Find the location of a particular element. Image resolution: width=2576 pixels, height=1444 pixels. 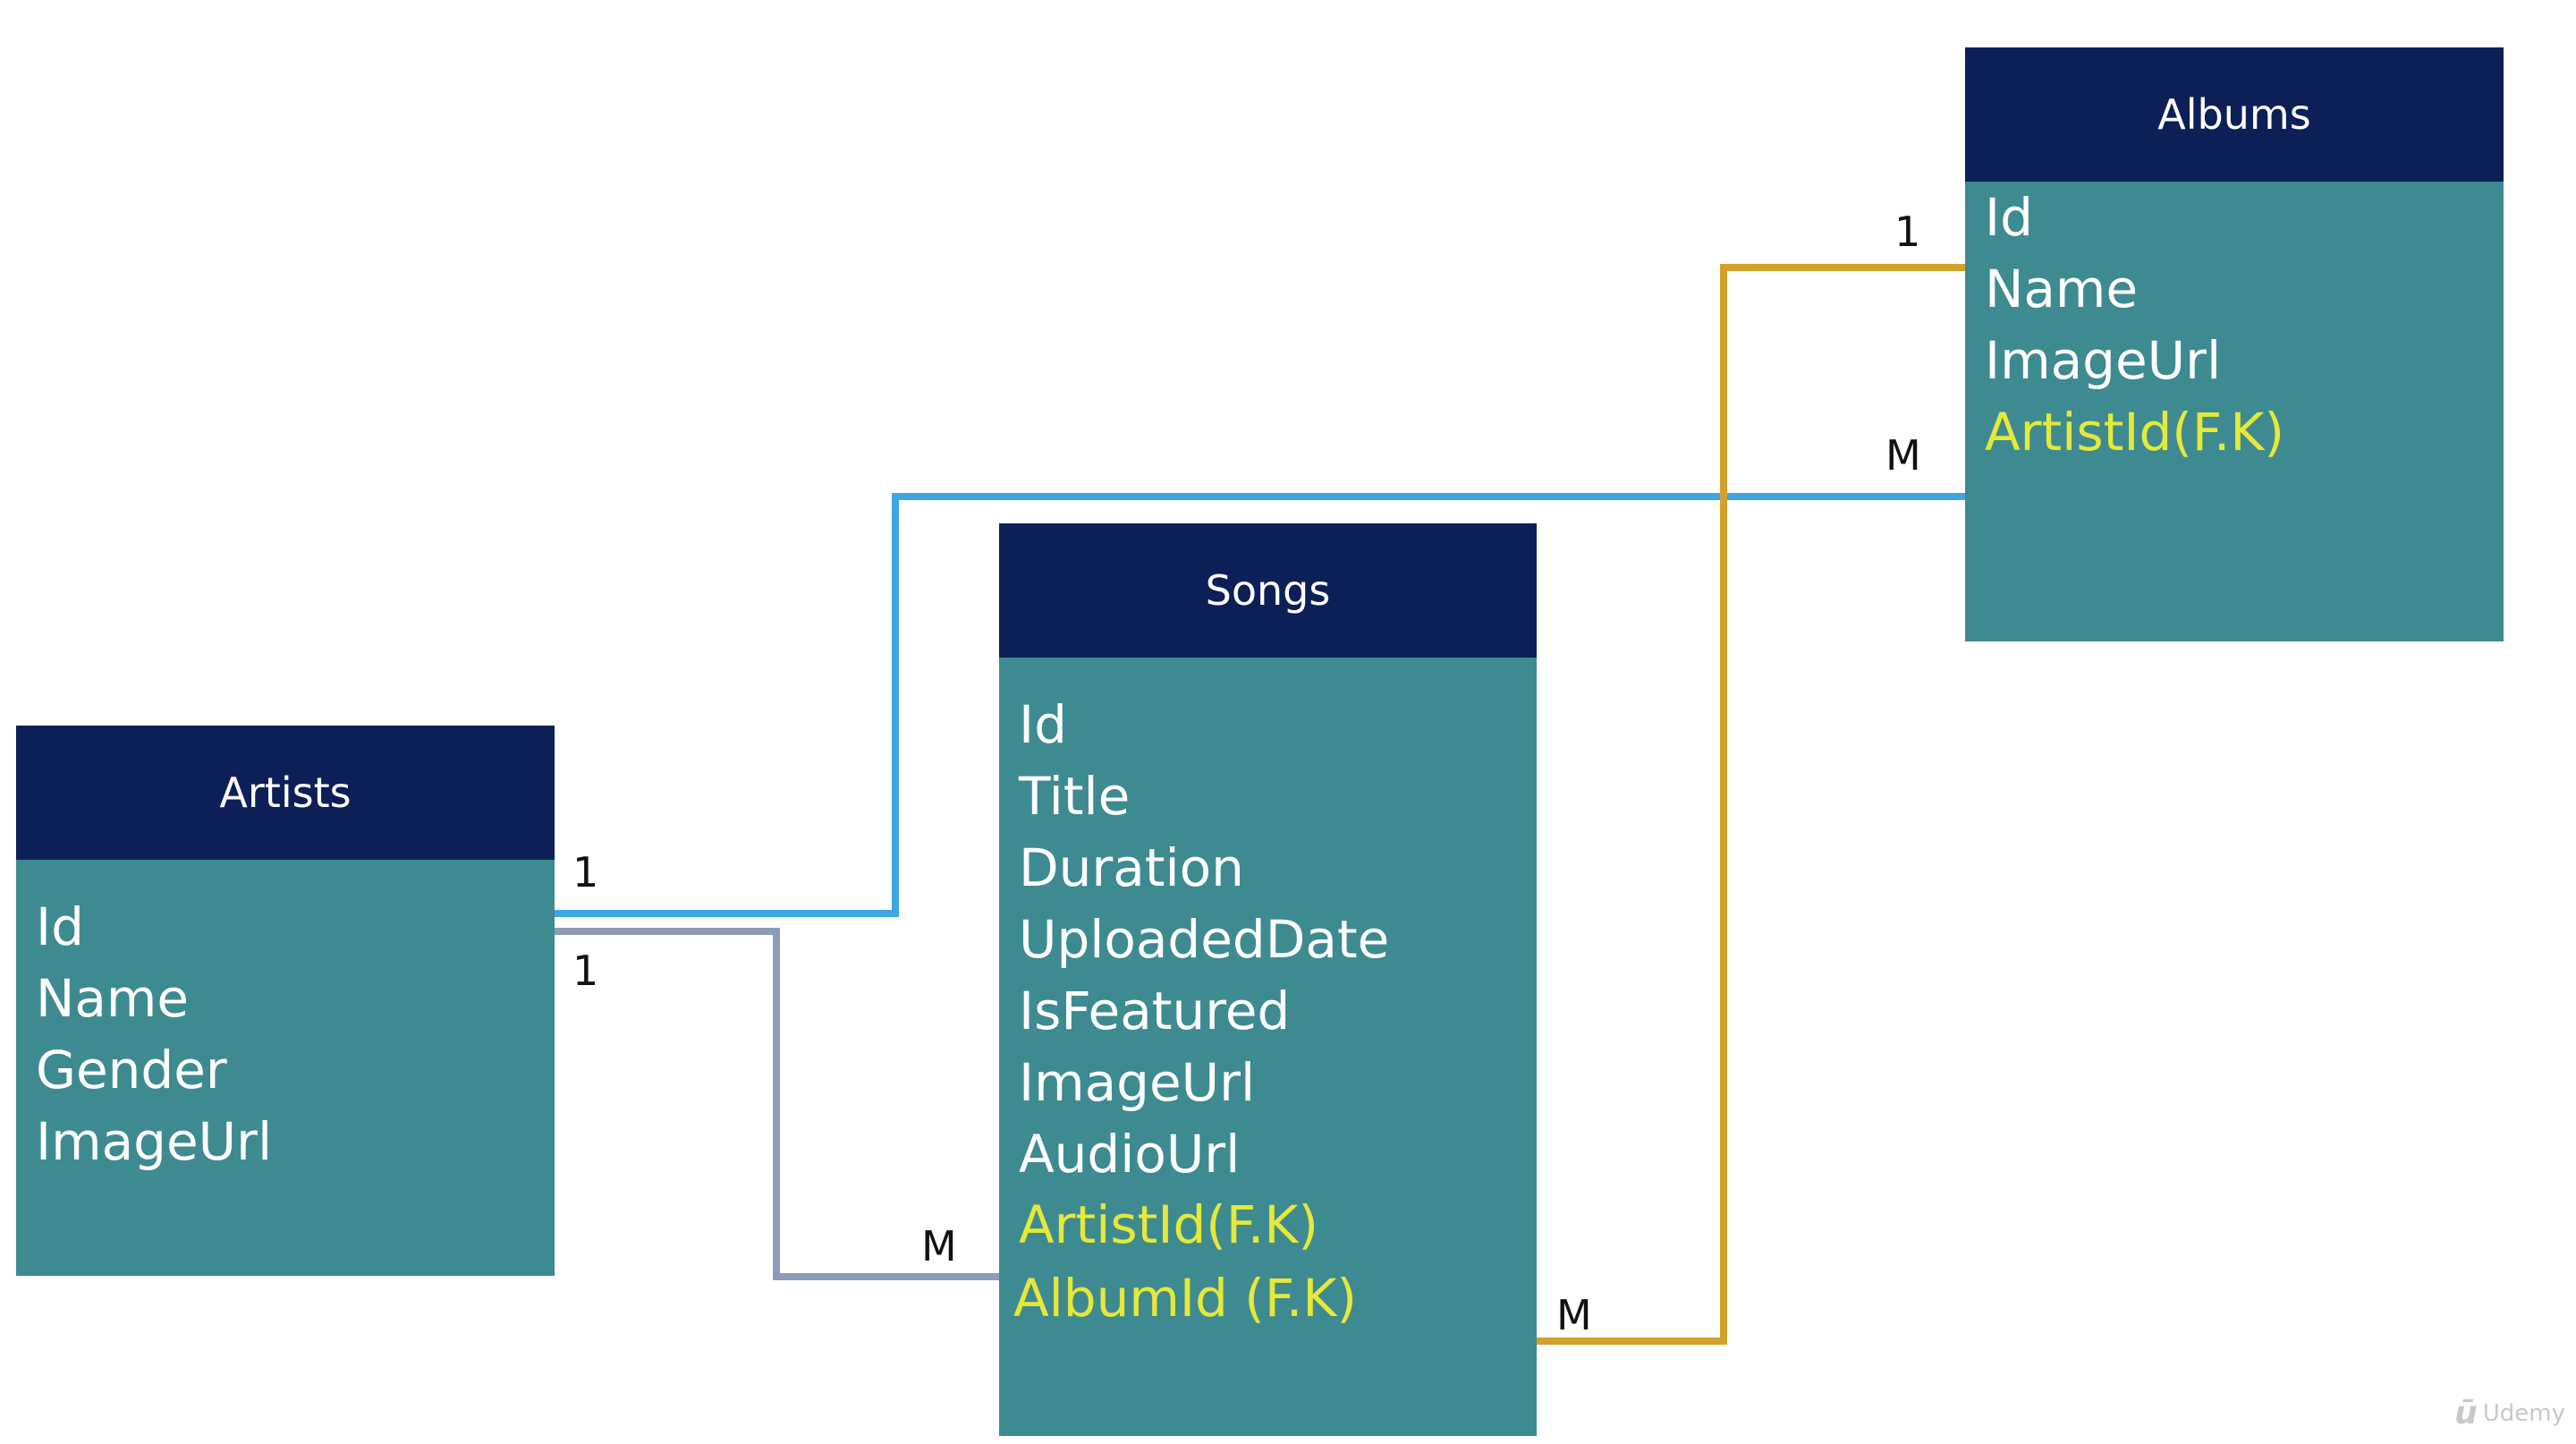

artist-album-card-one: 1 is located at coordinates (585, 872).